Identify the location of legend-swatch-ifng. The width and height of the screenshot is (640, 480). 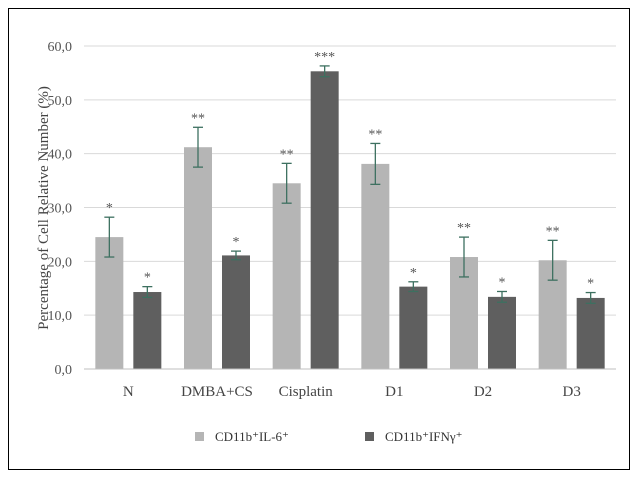
(369, 436).